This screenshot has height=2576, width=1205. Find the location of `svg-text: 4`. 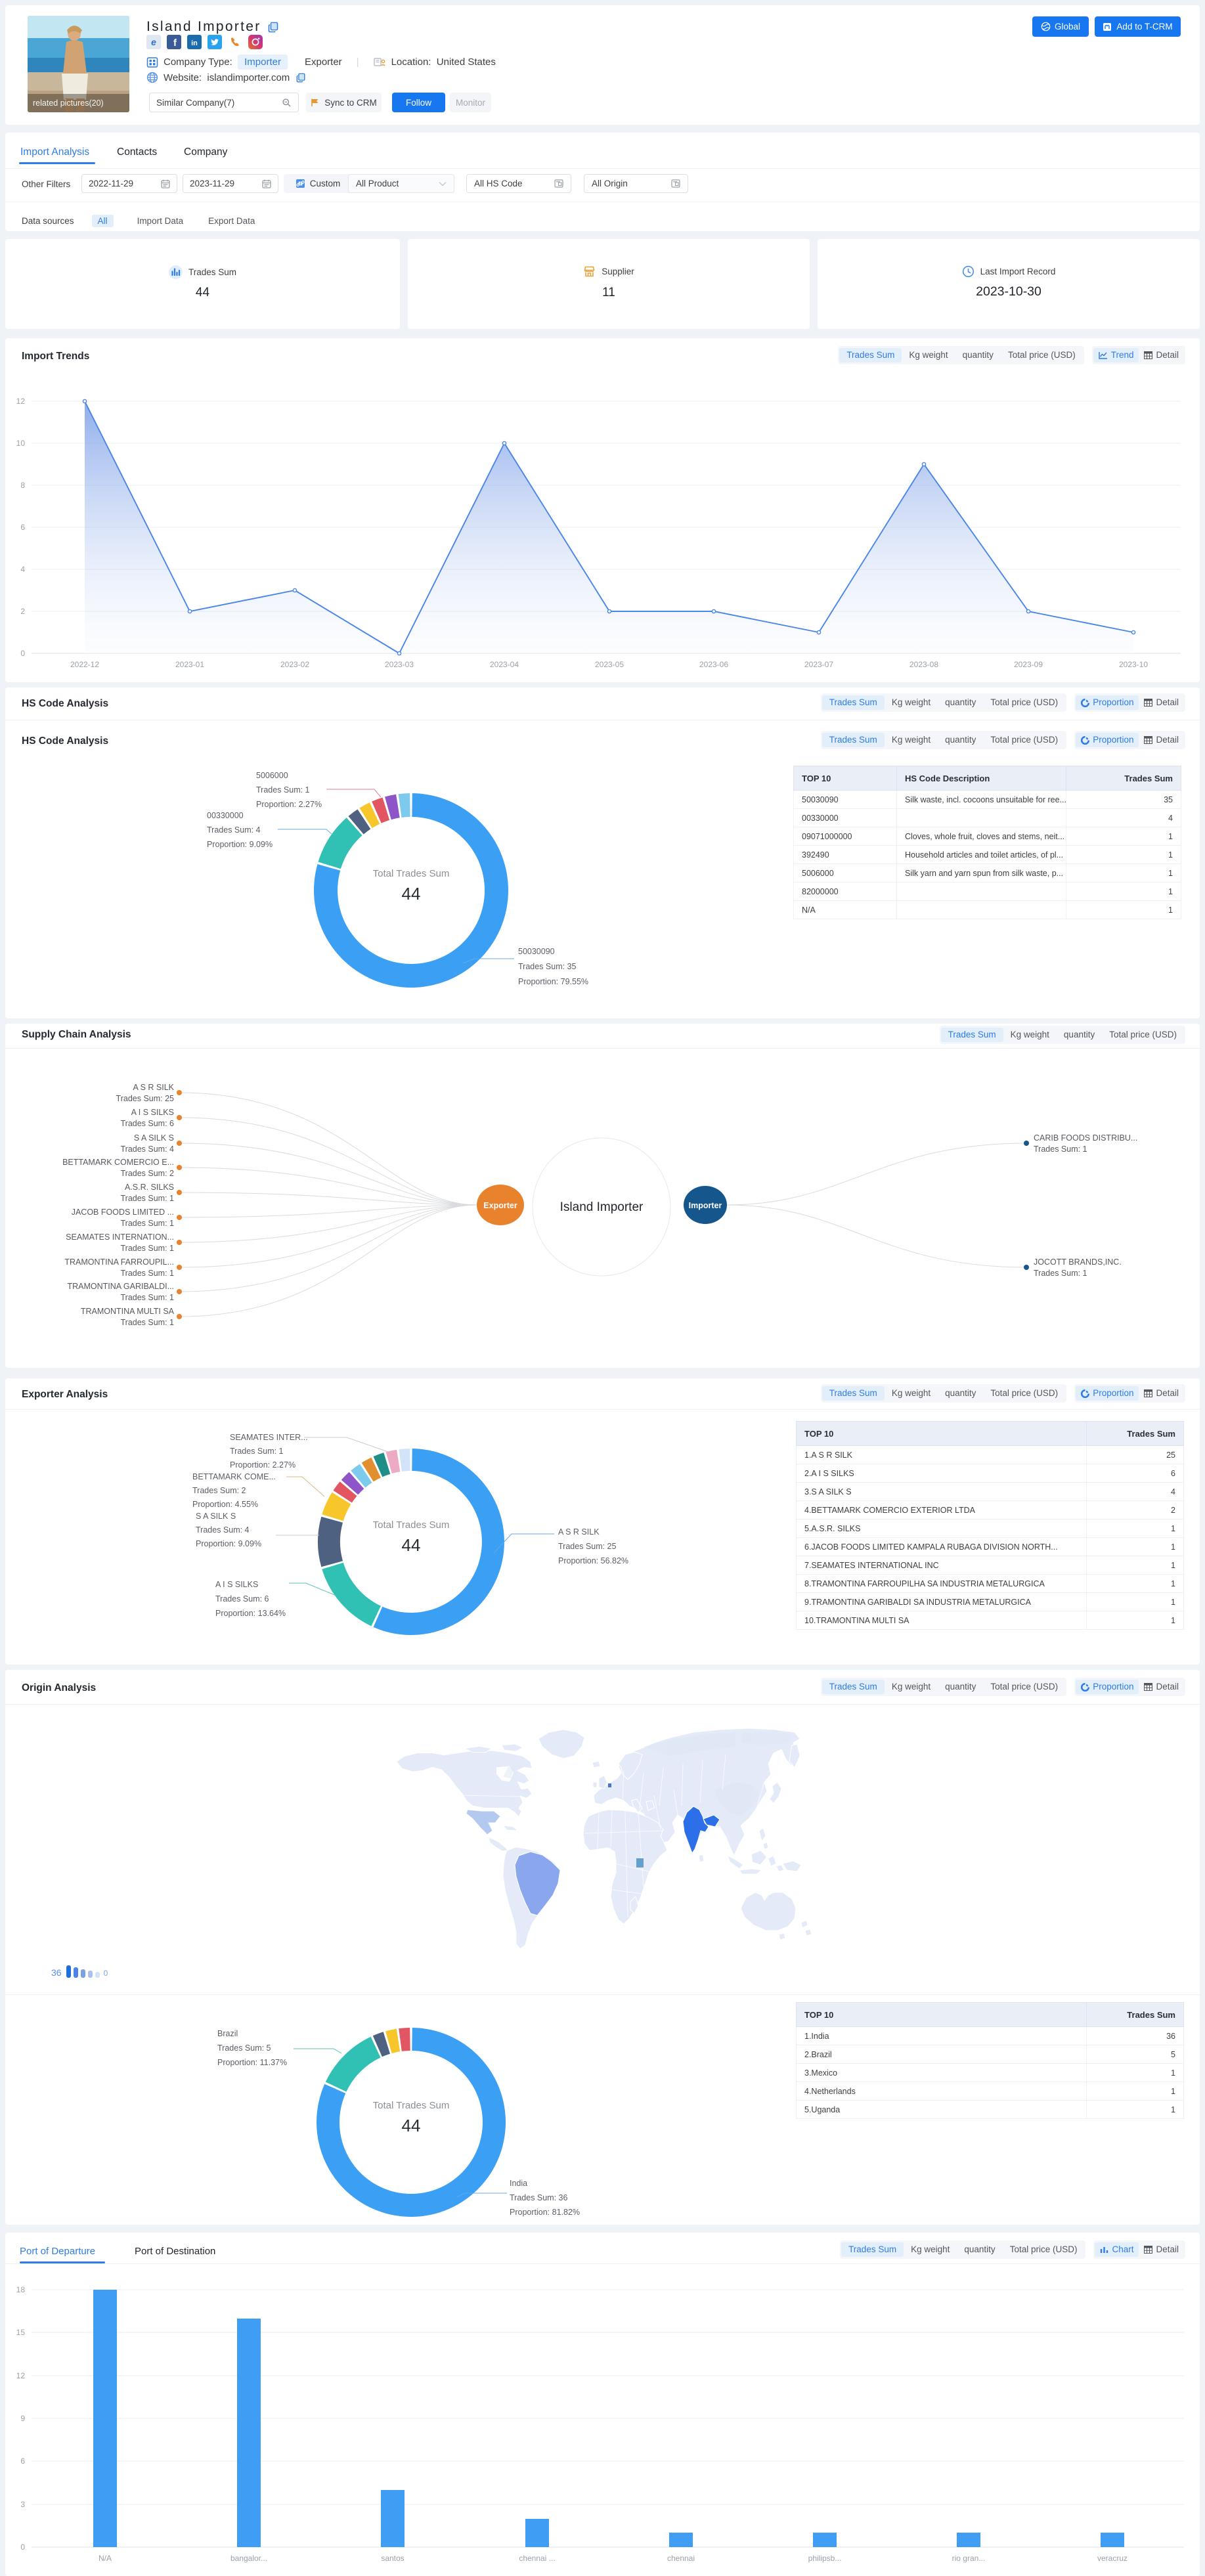

svg-text: 4 is located at coordinates (22, 570).